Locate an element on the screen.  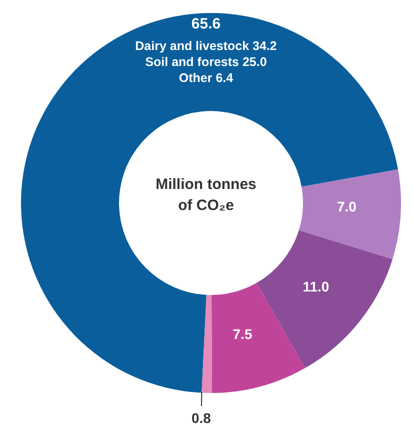
data-label: 65.6 is located at coordinates (206, 24).